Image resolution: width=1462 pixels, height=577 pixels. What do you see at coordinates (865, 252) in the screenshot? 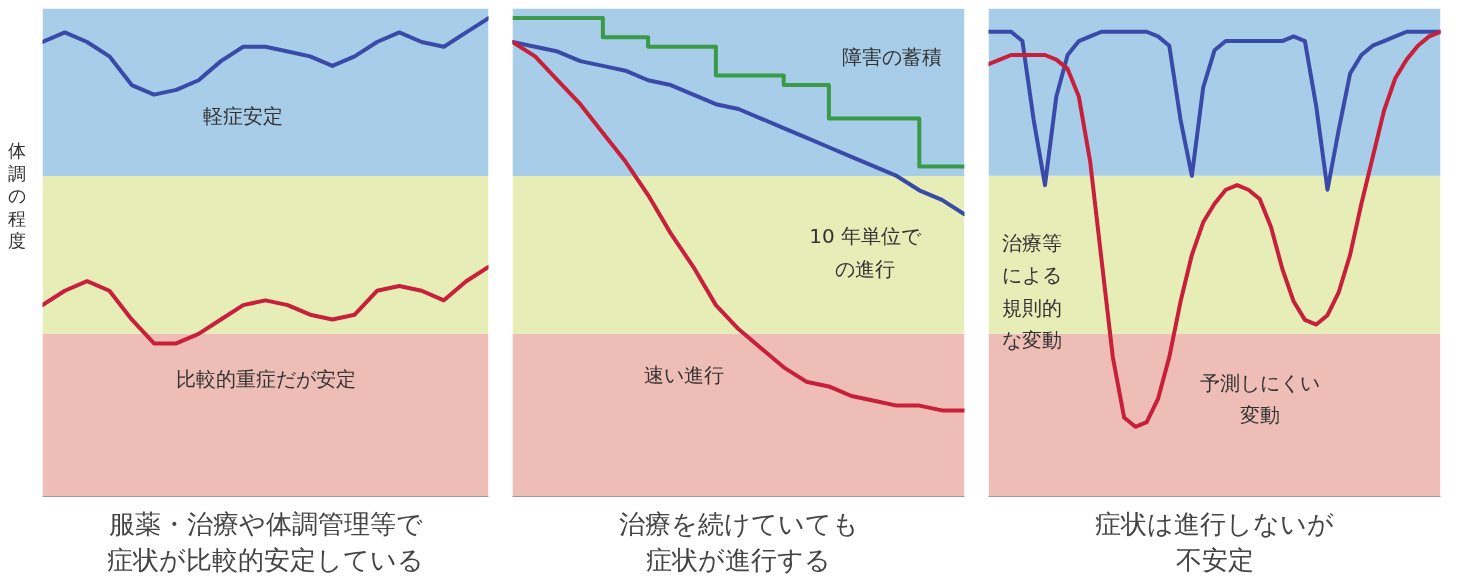
I see `annotation: 10 年単位での進行` at bounding box center [865, 252].